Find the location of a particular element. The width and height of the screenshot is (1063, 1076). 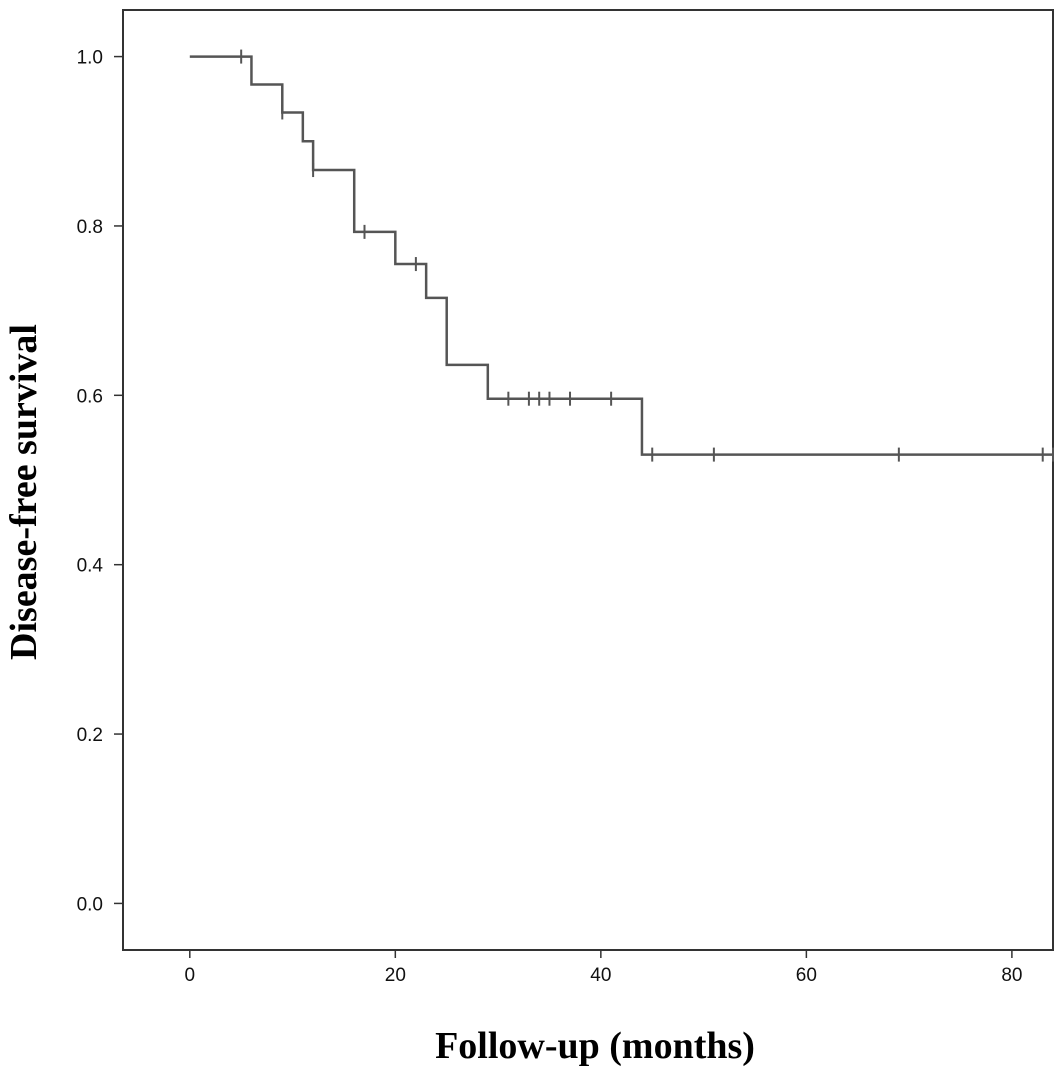

x-axis-title: Follow-up (months) is located at coordinates (595, 1046).